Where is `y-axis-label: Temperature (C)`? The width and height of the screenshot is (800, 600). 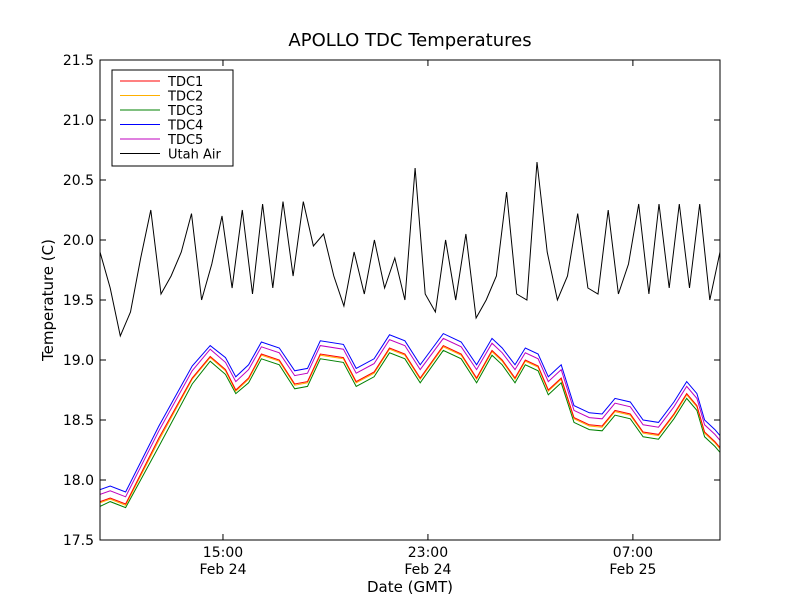 y-axis-label: Temperature (C) is located at coordinates (48, 300).